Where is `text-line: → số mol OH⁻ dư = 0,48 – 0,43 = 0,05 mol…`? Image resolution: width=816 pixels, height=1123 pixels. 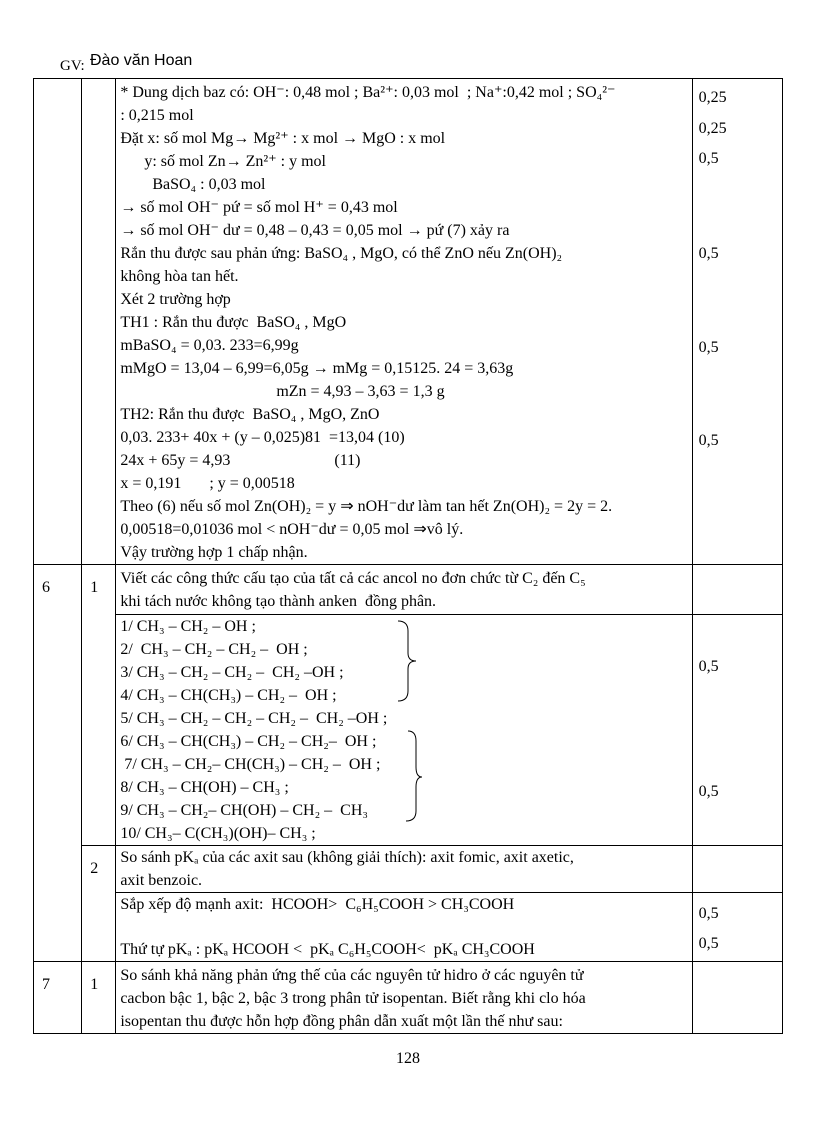
text-line: → số mol OH⁻ dư = 0,48 – 0,43 = 0,05 mol… is located at coordinates (315, 230).